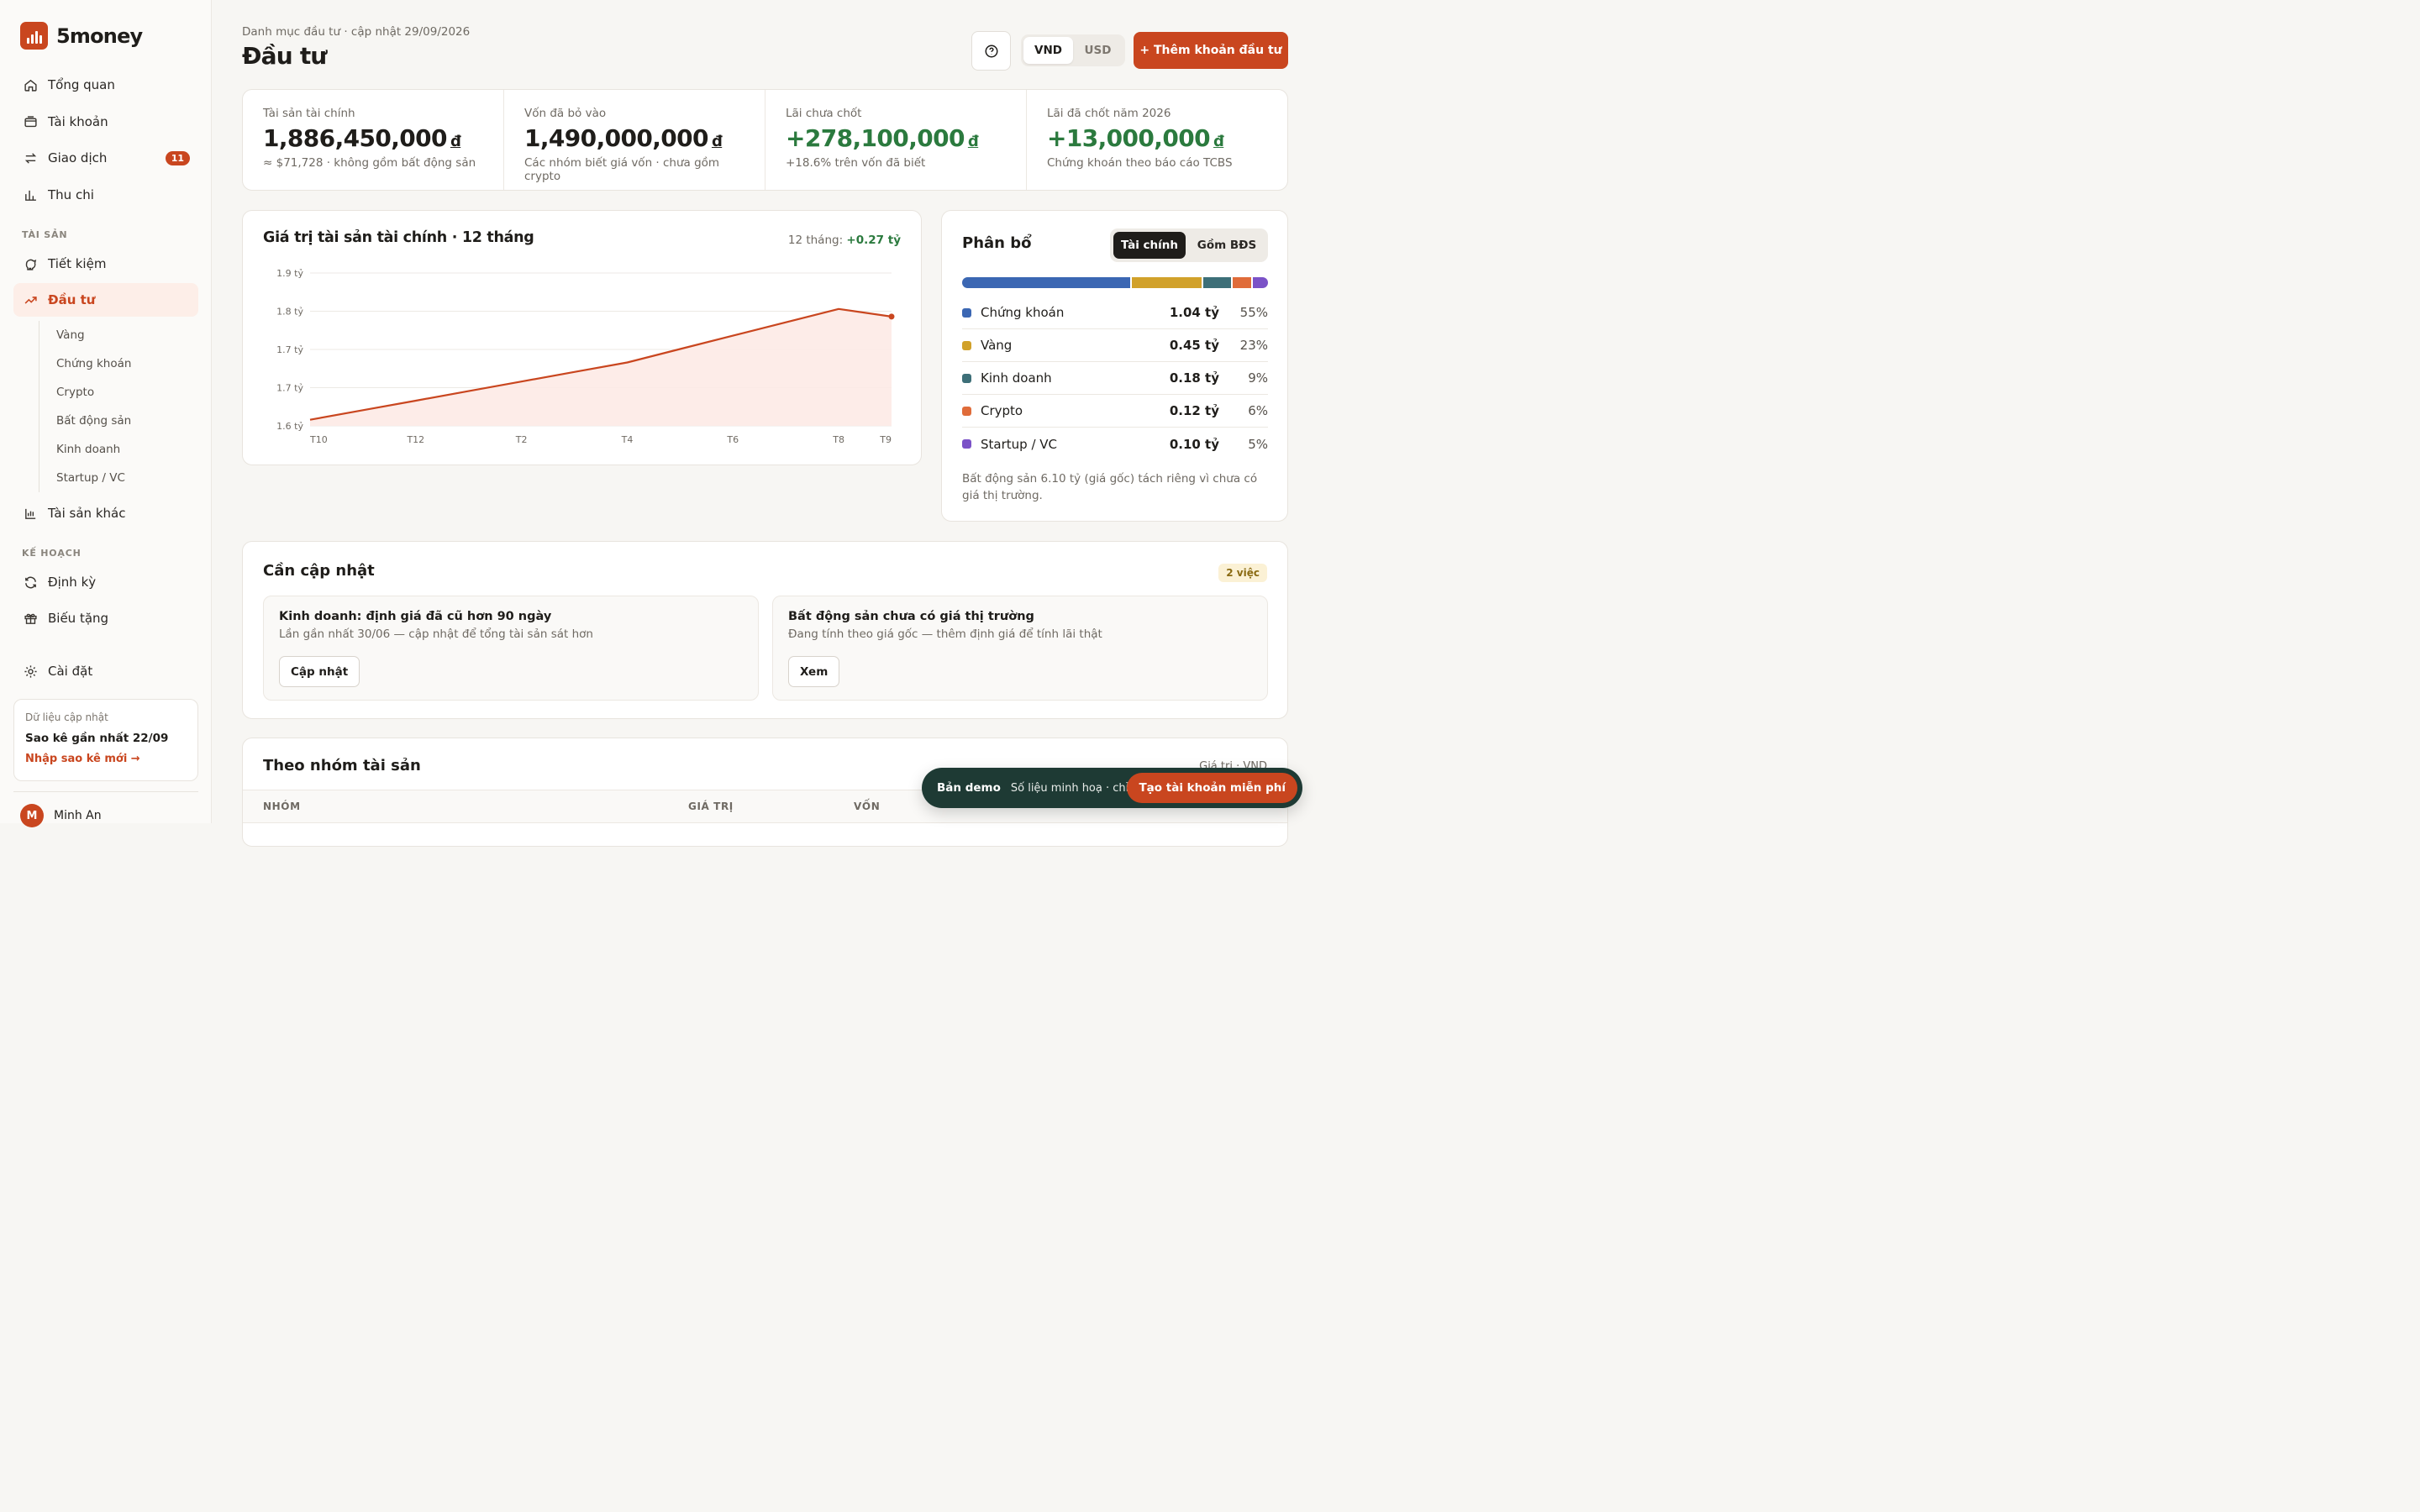 This screenshot has height=1512, width=2420. What do you see at coordinates (1254, 345) in the screenshot?
I see `allocation-percent: 23%` at bounding box center [1254, 345].